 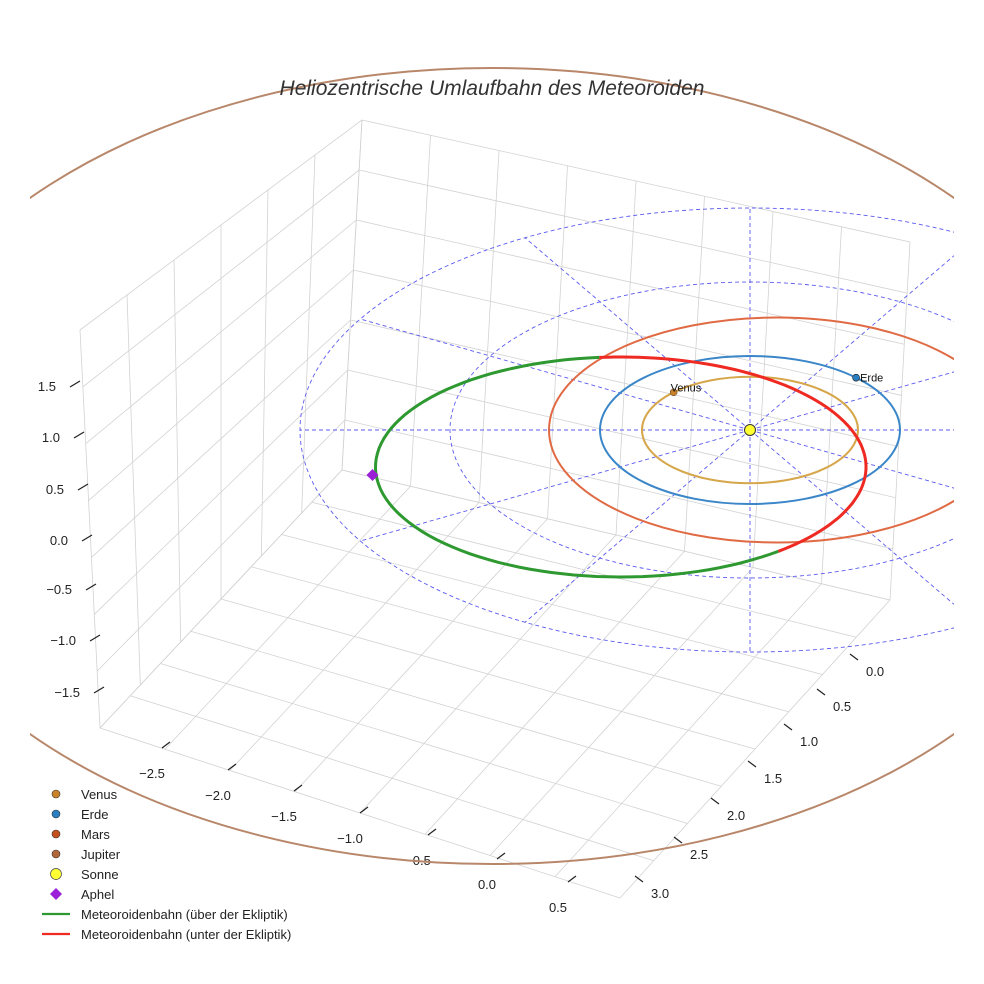 I want to click on legend-label: Venus, so click(x=99, y=794).